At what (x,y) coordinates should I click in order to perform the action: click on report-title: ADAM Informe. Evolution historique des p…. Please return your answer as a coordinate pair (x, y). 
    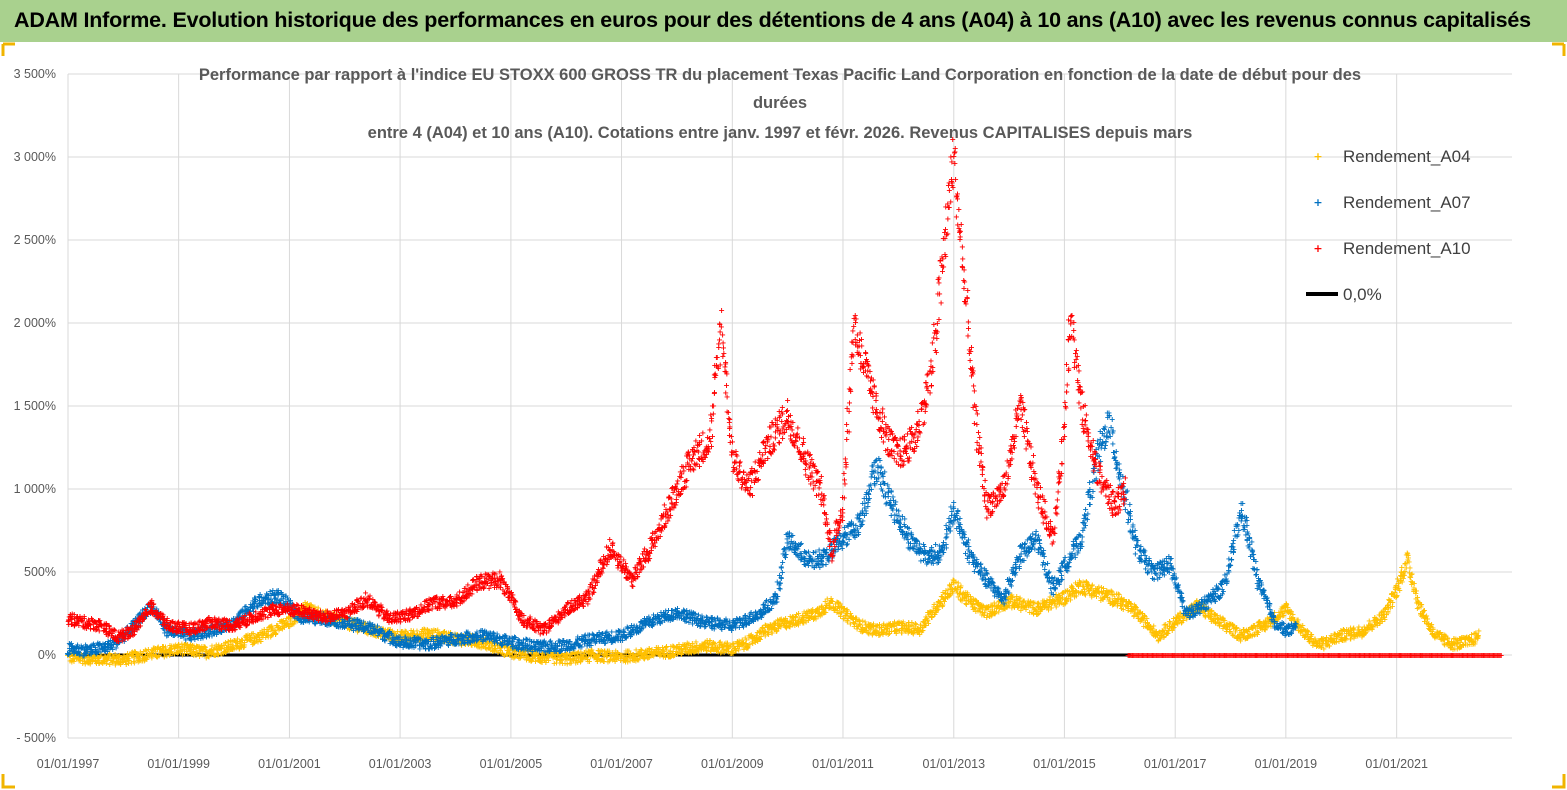
    Looking at the image, I should click on (772, 20).